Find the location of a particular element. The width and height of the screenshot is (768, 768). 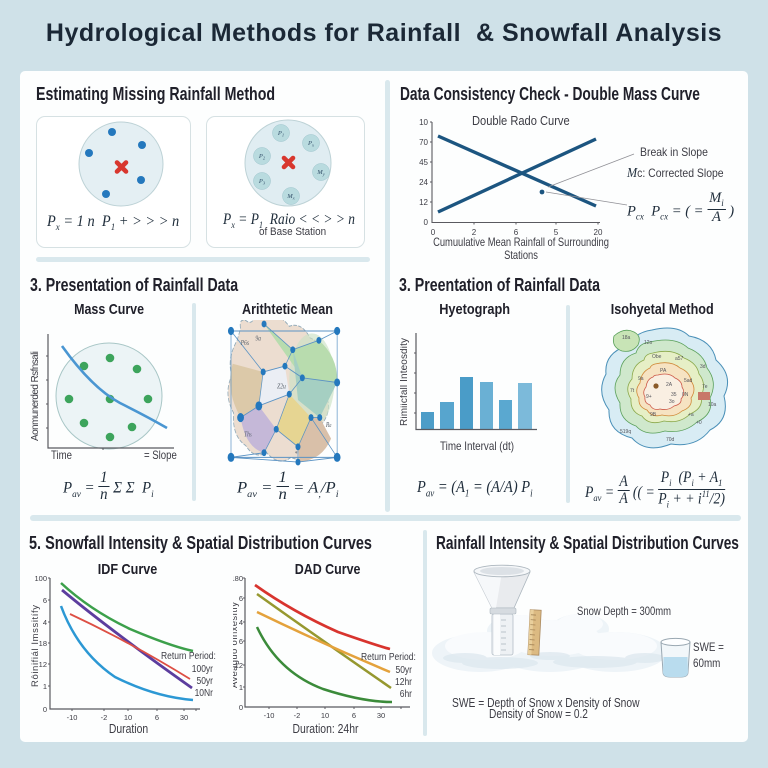

svg-text: P2 is located at coordinates (262, 157).